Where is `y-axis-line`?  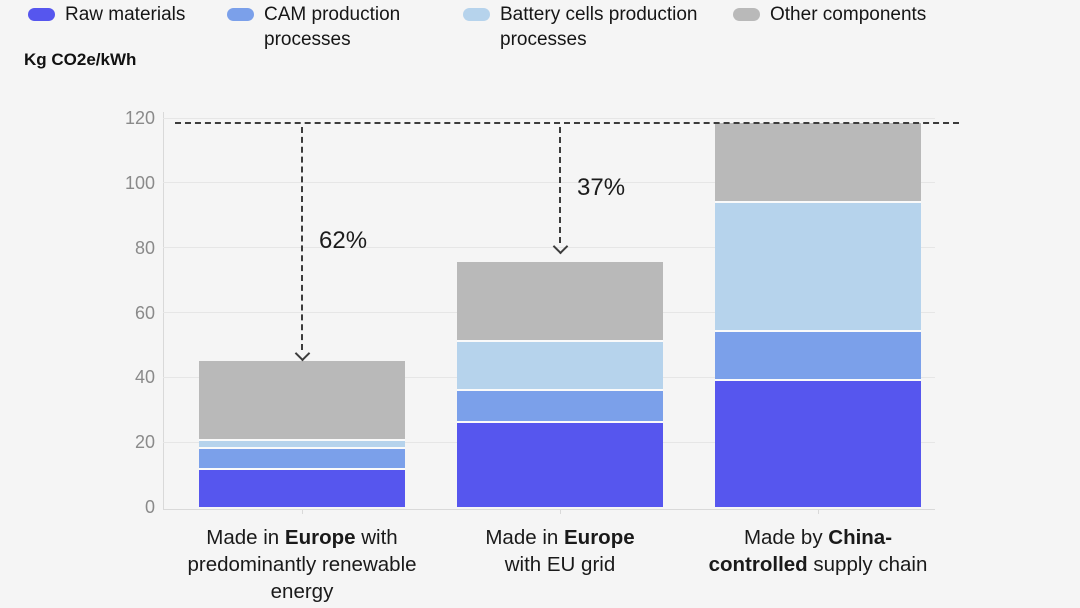
y-axis-line is located at coordinates (163, 311).